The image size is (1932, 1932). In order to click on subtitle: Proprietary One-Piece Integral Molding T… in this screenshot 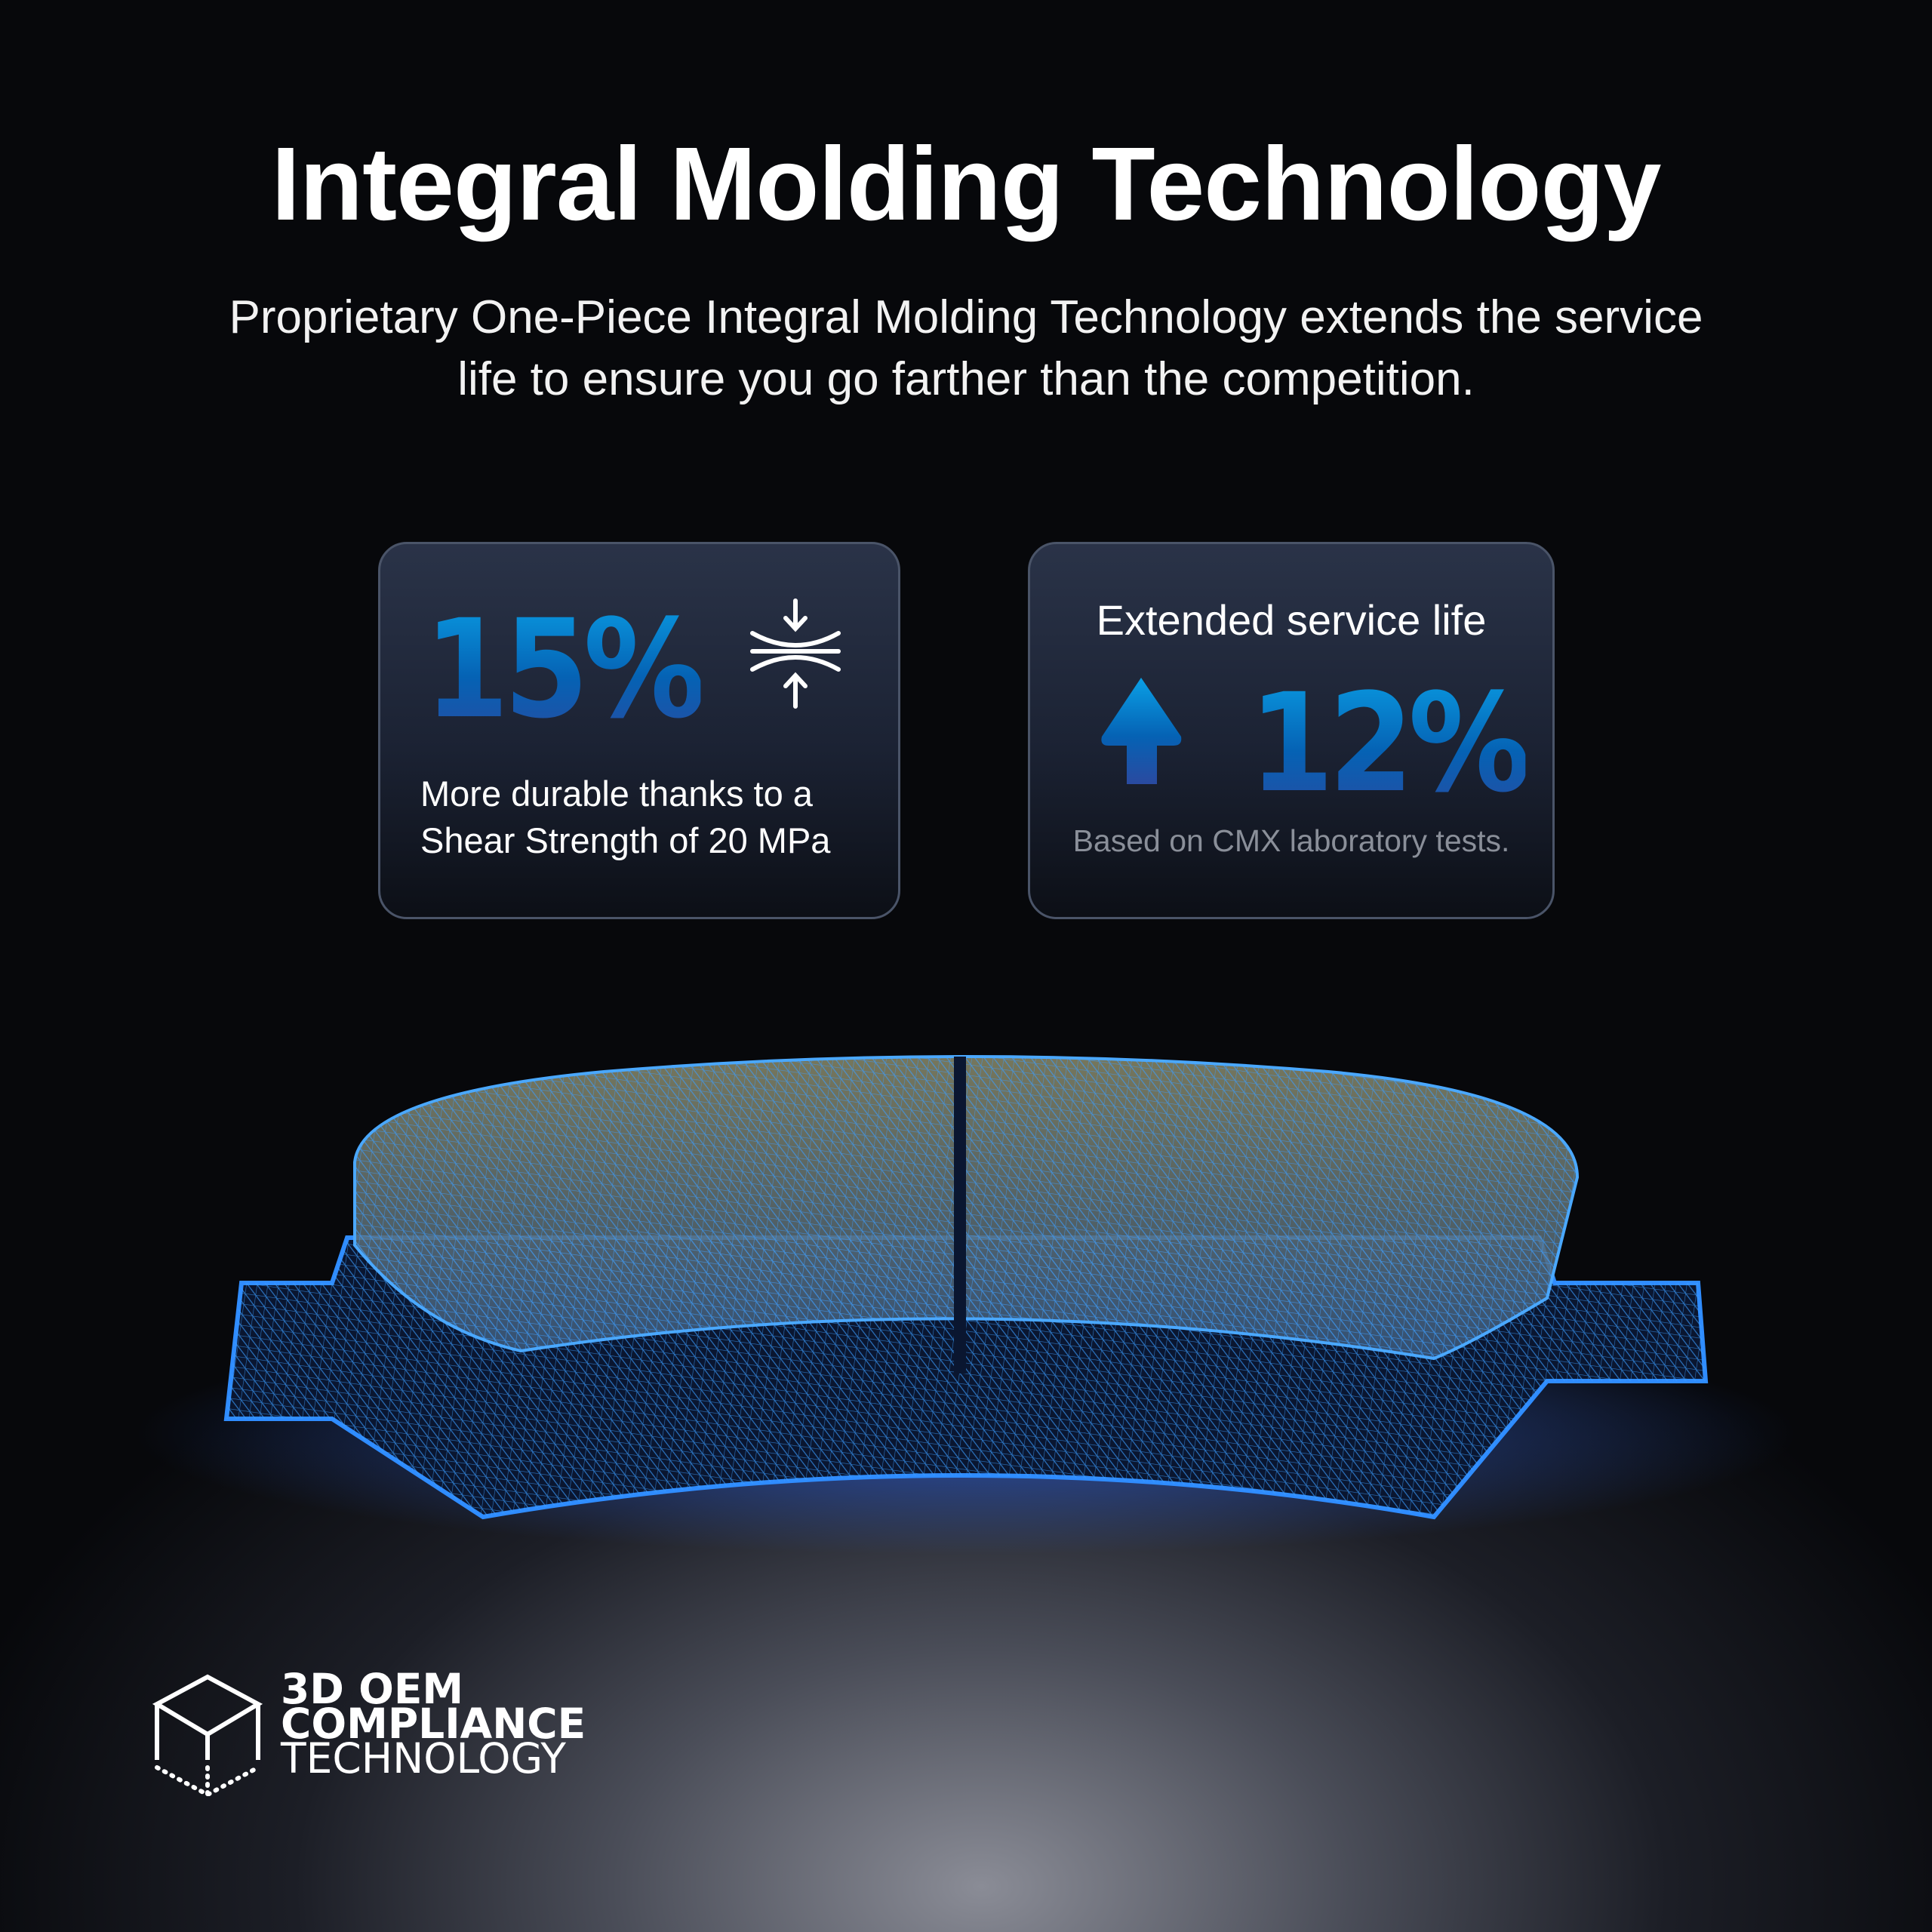, I will do `click(966, 349)`.